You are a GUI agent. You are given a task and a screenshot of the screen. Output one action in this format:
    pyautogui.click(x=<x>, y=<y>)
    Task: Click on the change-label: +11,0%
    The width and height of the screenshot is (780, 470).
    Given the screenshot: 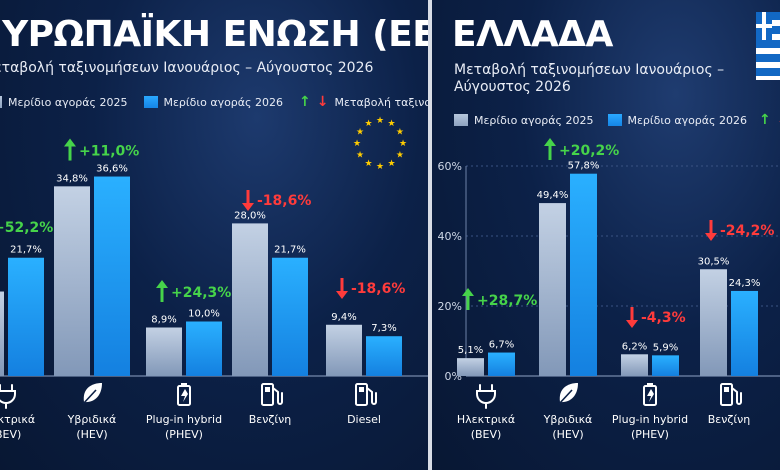 What is the action you would take?
    pyautogui.click(x=109, y=152)
    